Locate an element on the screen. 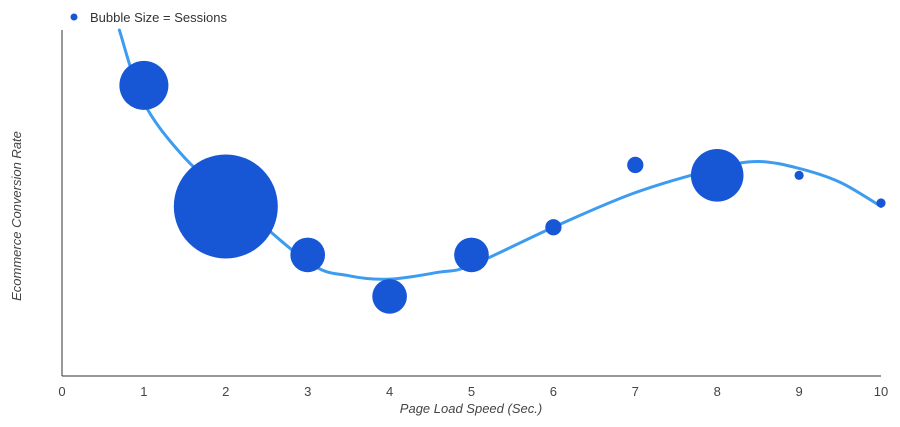  legend: Bubble Size = Sessions is located at coordinates (148, 17).